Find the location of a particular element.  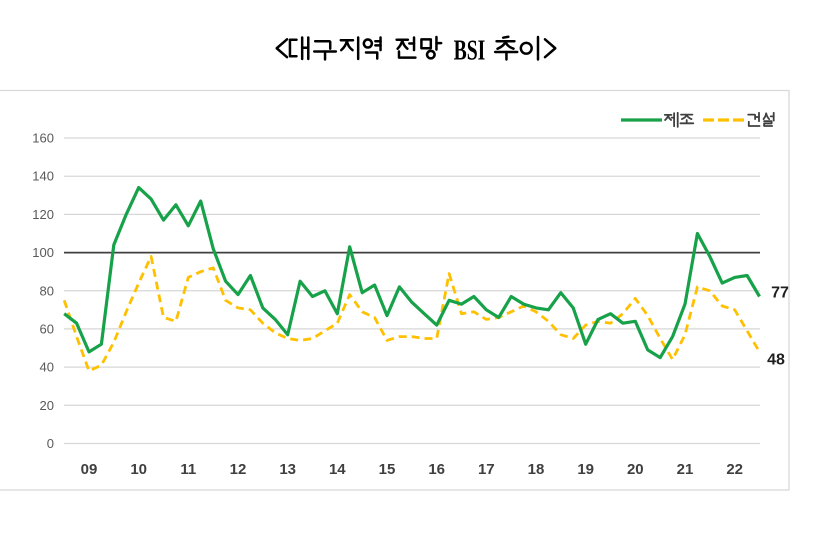

svg-text: 16 is located at coordinates (436, 469).